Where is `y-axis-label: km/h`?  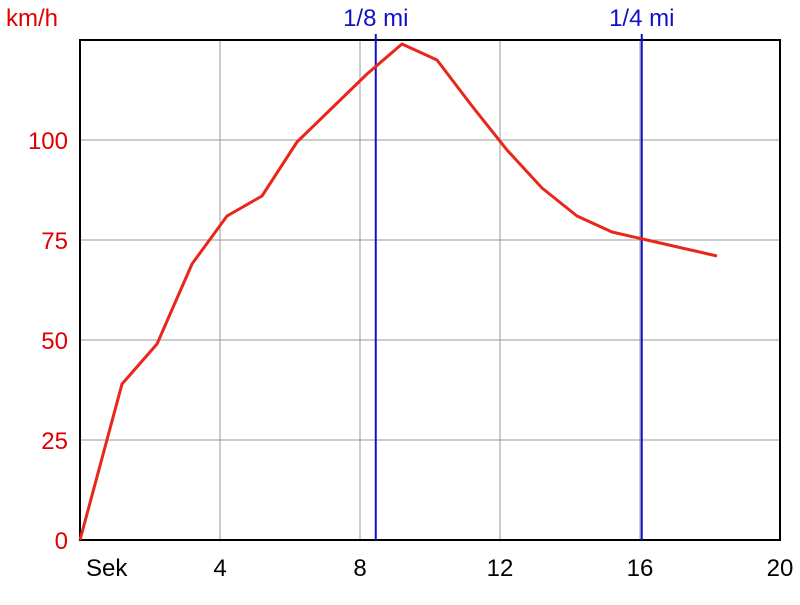 y-axis-label: km/h is located at coordinates (32, 18).